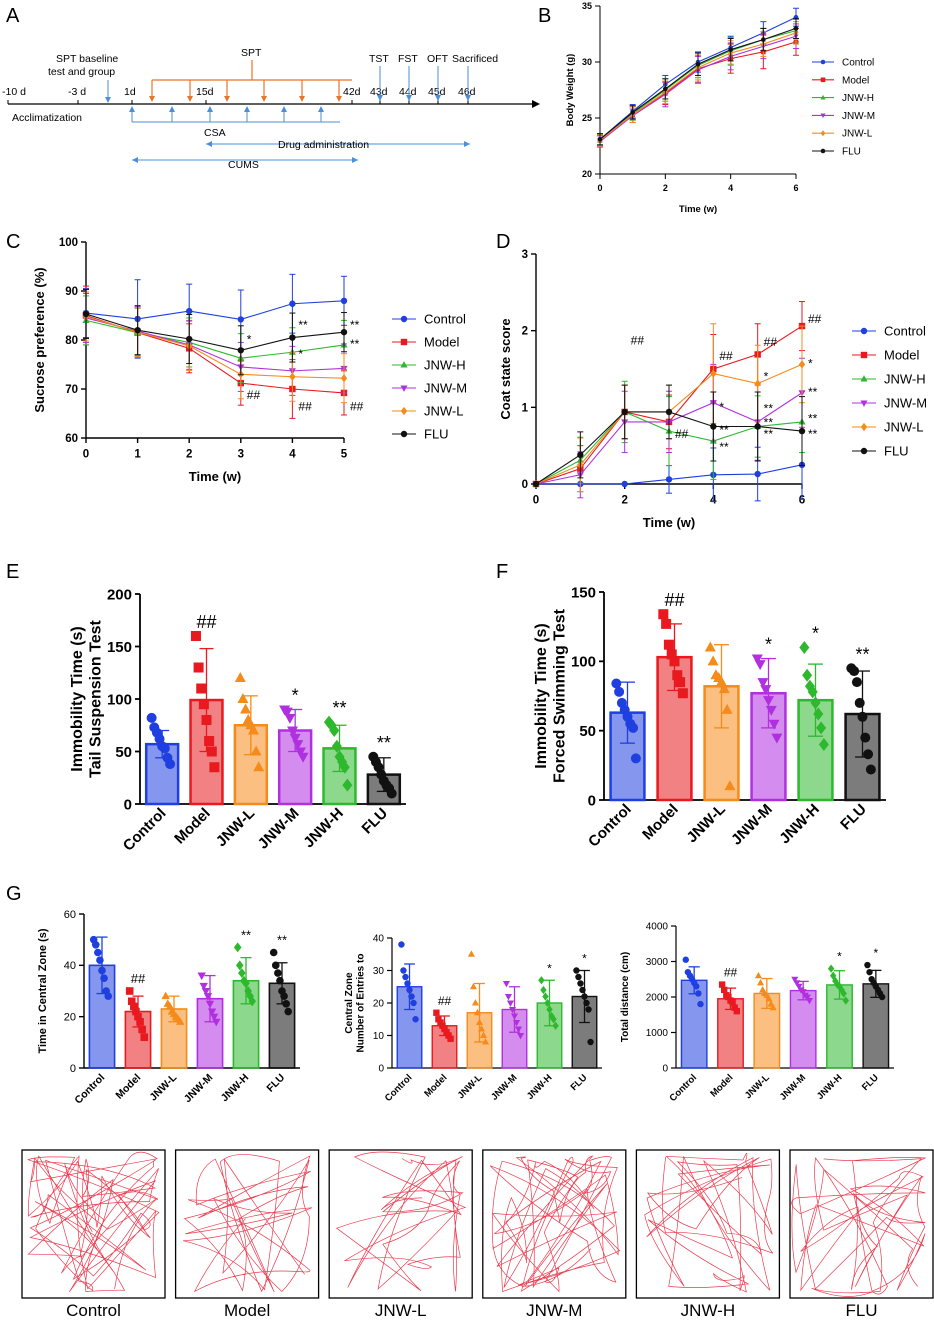 The height and width of the screenshot is (1320, 934). What do you see at coordinates (70, 915) in the screenshot?
I see `y-tick-label: 60` at bounding box center [70, 915].